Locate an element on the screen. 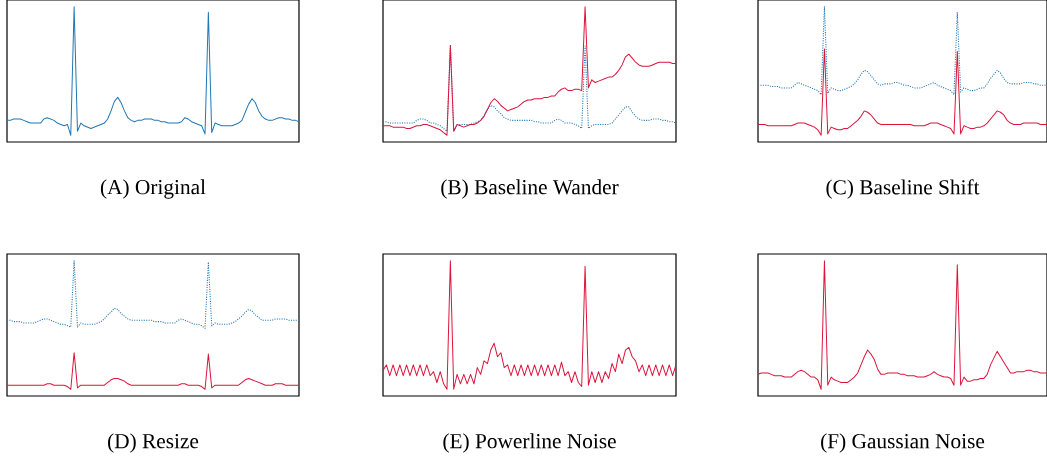  text: (A) Original is located at coordinates (153, 189).